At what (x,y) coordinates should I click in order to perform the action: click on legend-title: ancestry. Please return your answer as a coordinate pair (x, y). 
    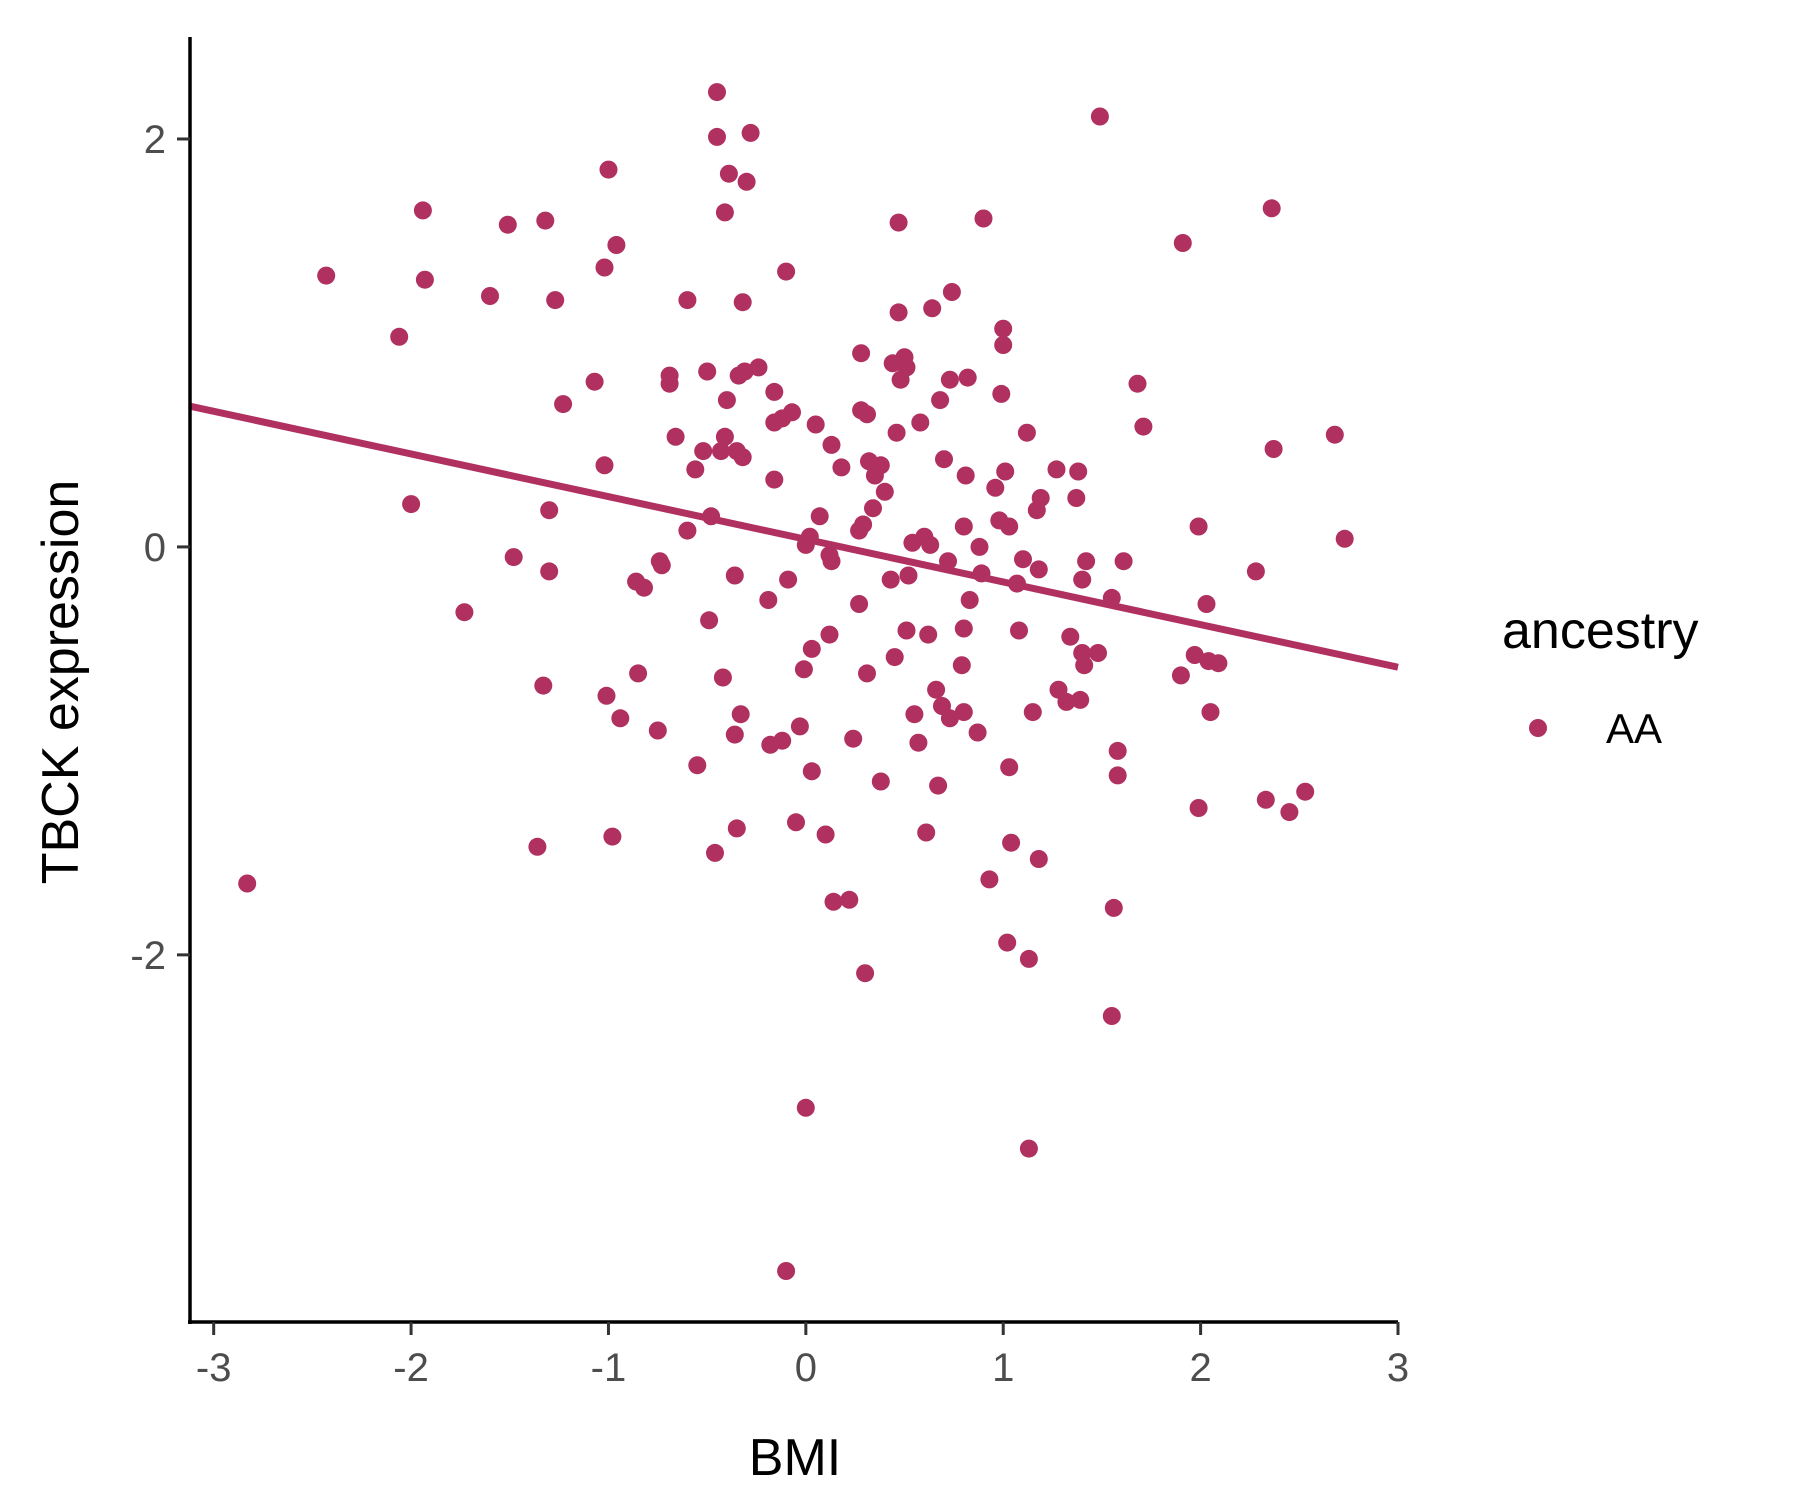
    Looking at the image, I should click on (1600, 631).